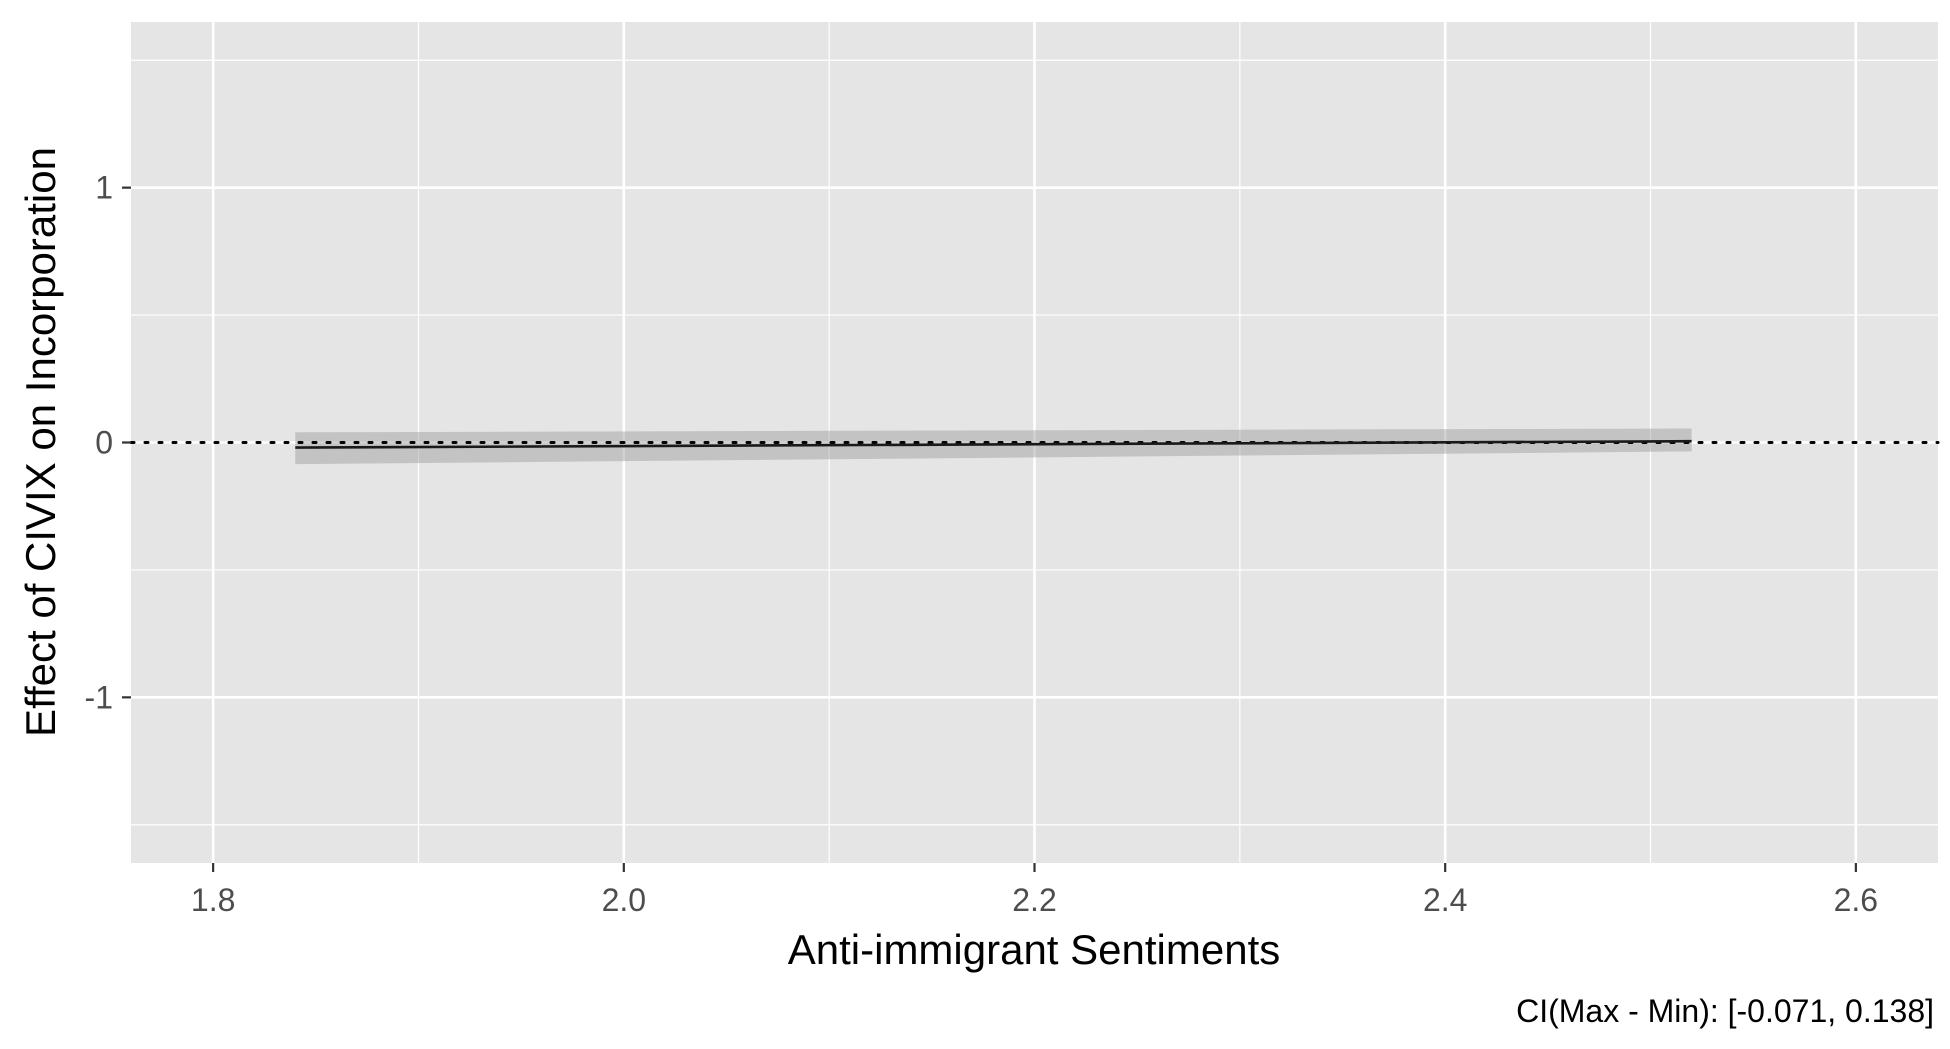  I want to click on x-tick-label: 2.6, so click(1856, 900).